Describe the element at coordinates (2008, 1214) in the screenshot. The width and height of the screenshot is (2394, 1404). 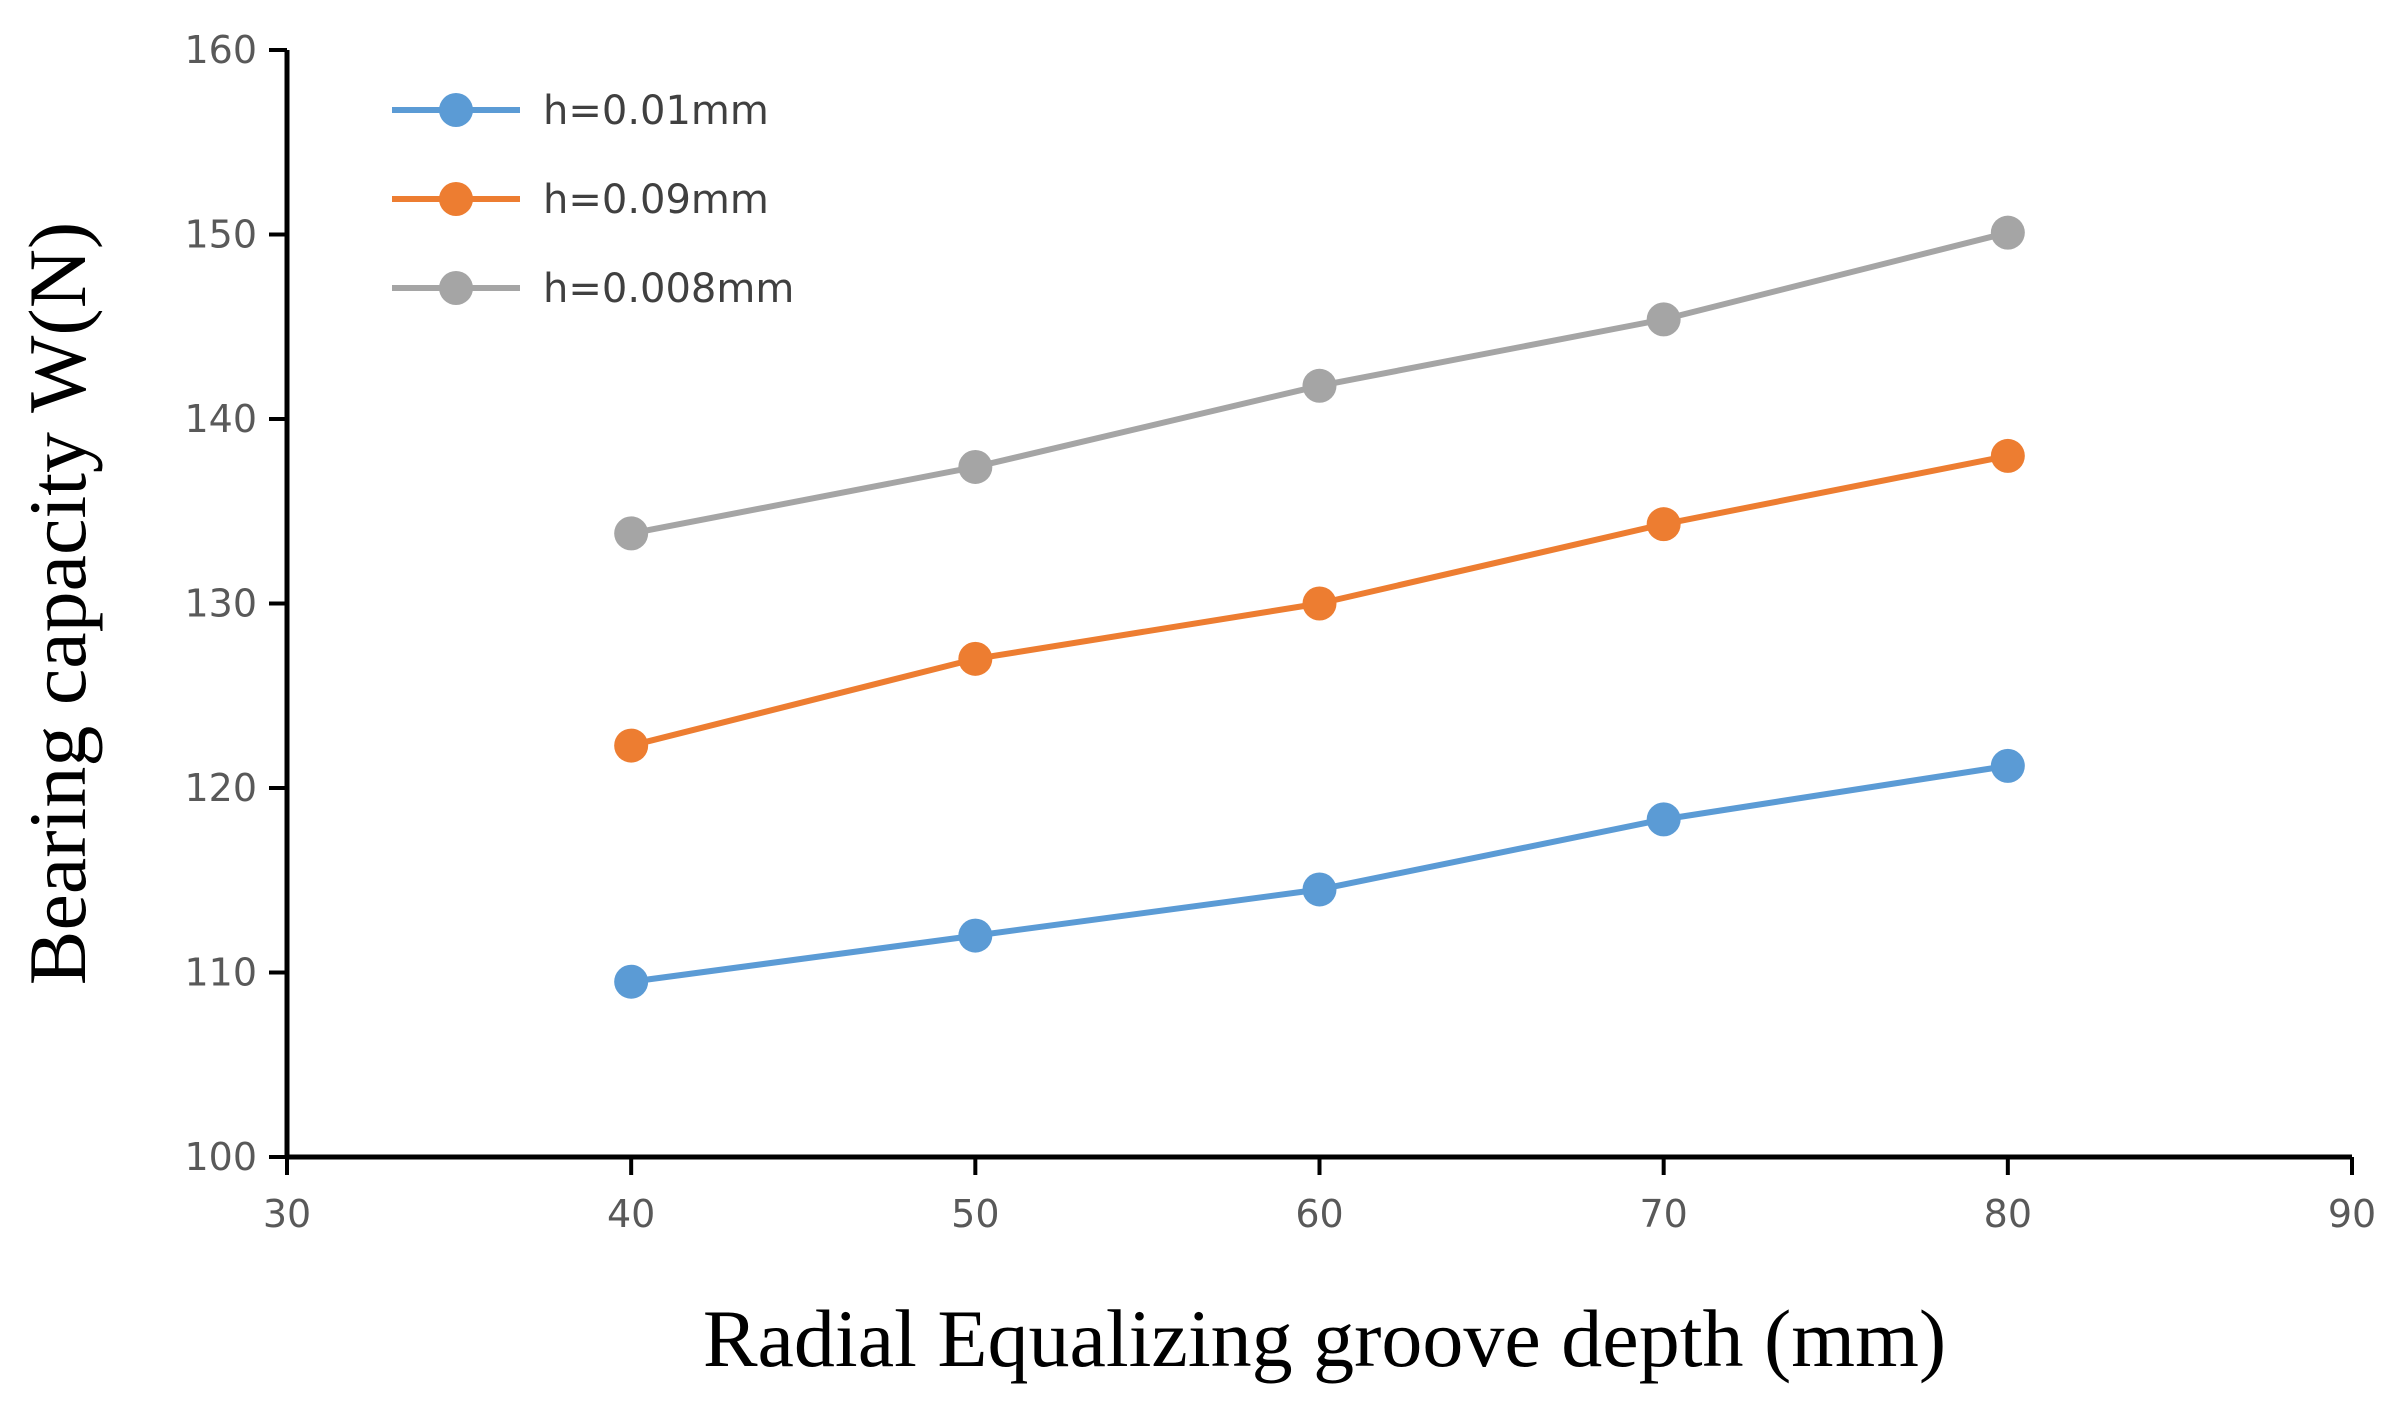
I see `x-tick-label: 80` at that location.